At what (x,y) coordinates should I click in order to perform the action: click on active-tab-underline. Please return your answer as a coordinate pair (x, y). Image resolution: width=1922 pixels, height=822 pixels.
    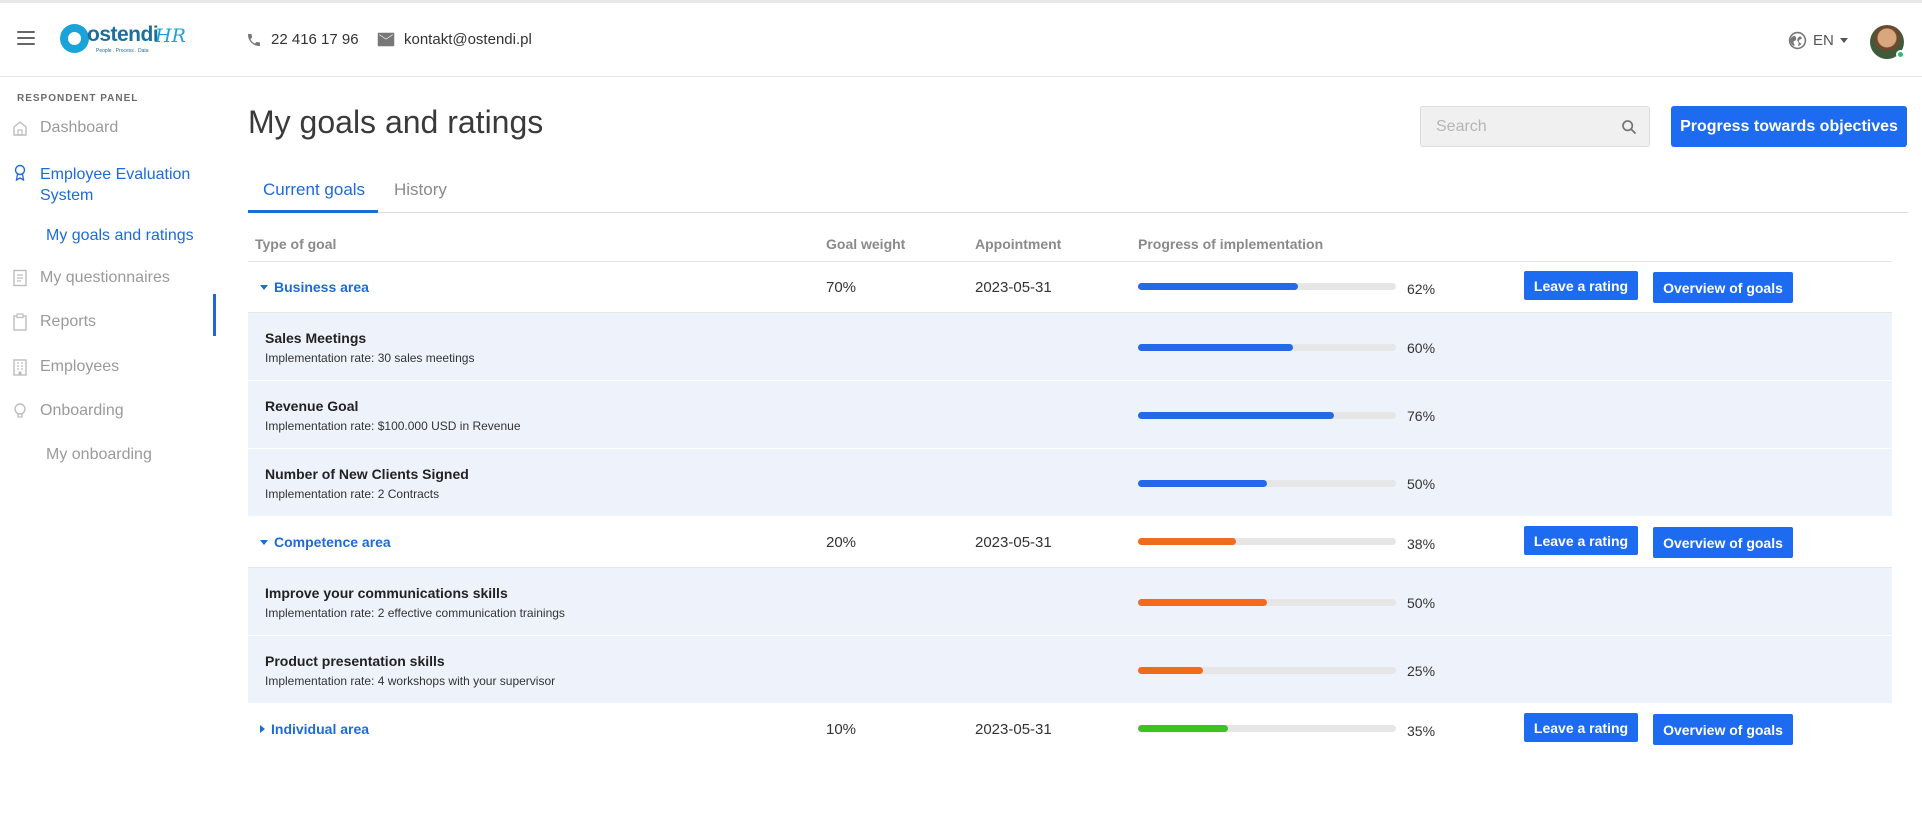
    Looking at the image, I should click on (313, 211).